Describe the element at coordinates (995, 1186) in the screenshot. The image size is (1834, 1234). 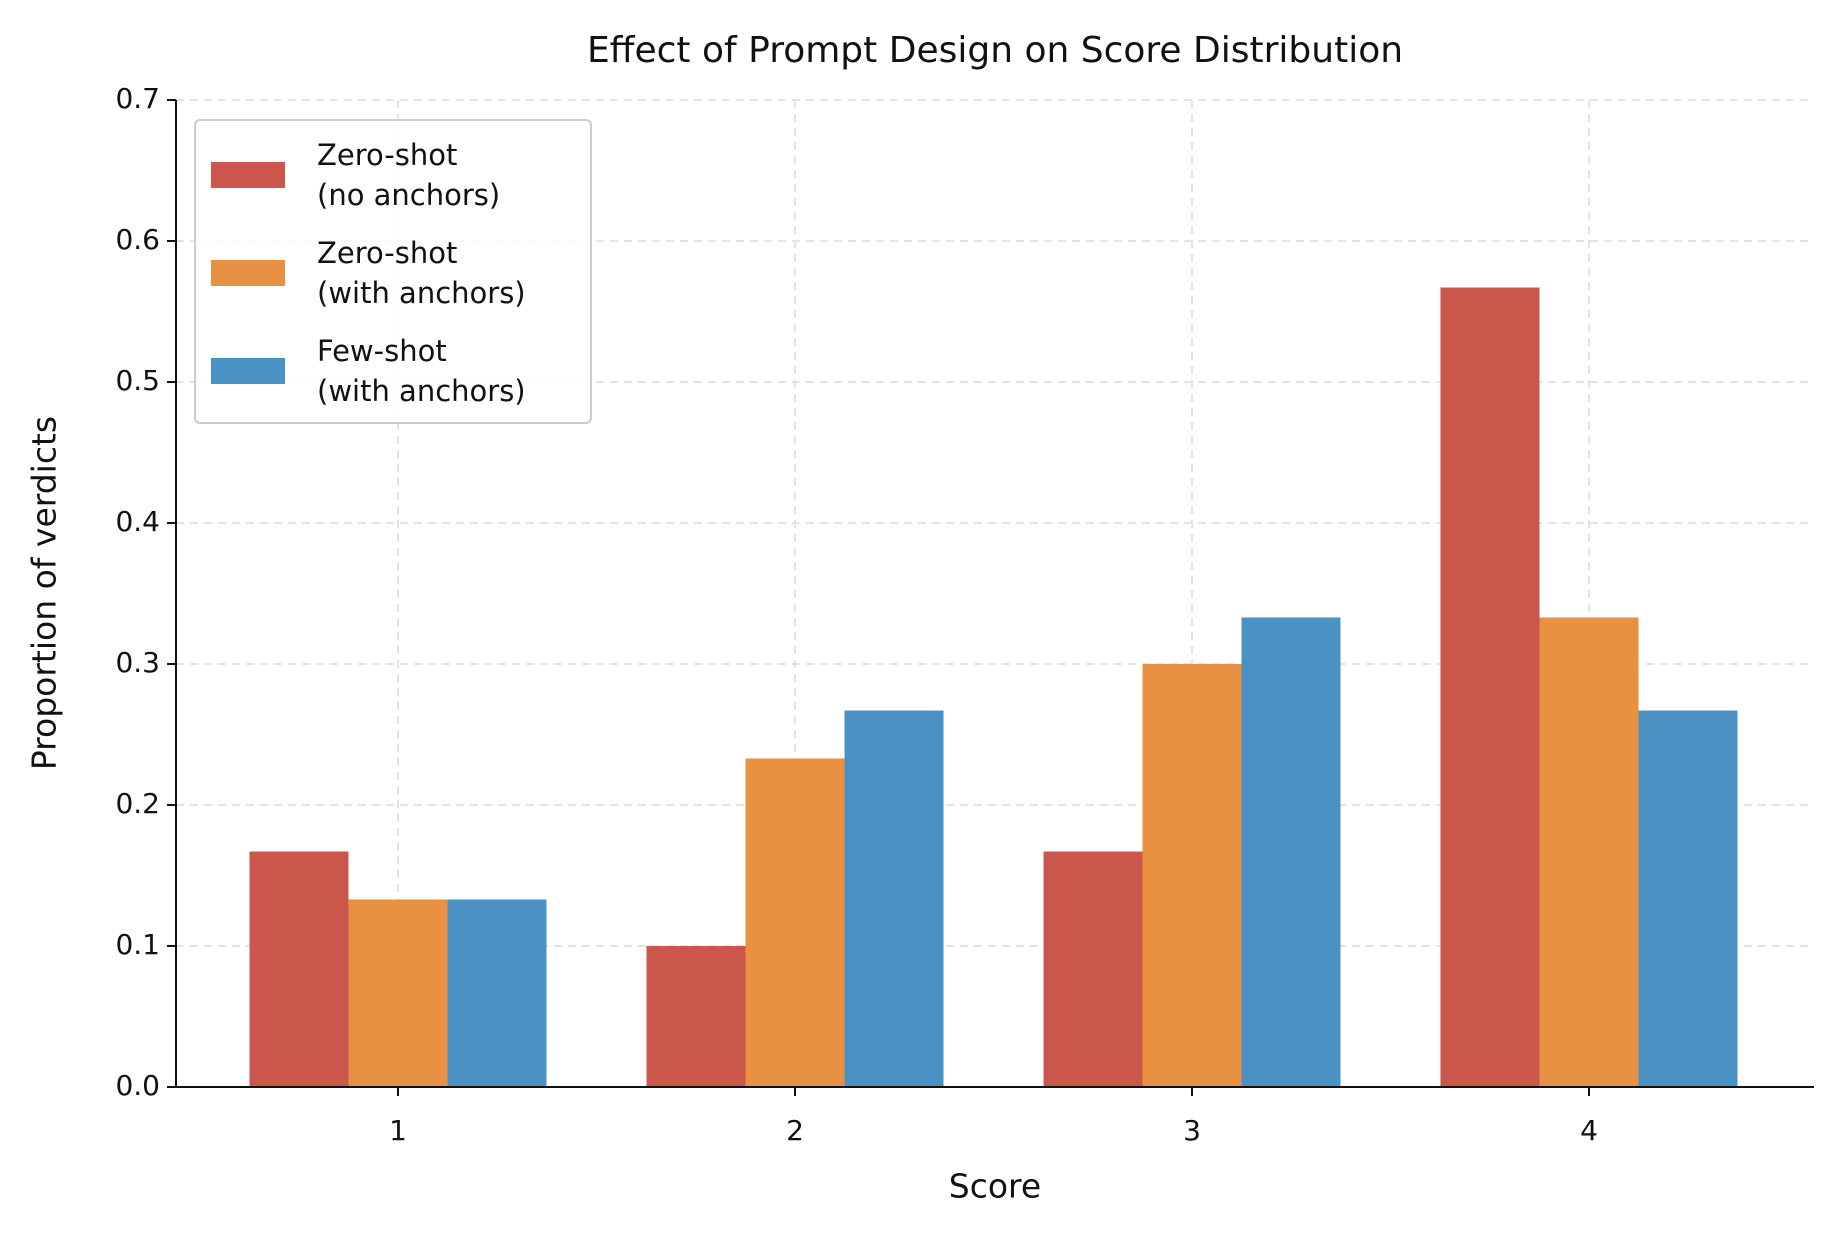
I see `x-axis-label: Score` at that location.